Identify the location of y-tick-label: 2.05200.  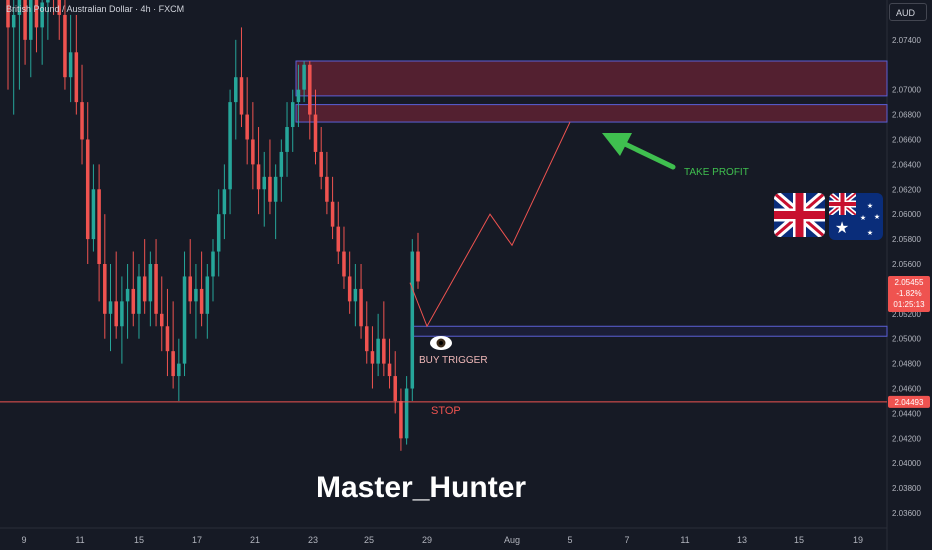
(906, 314).